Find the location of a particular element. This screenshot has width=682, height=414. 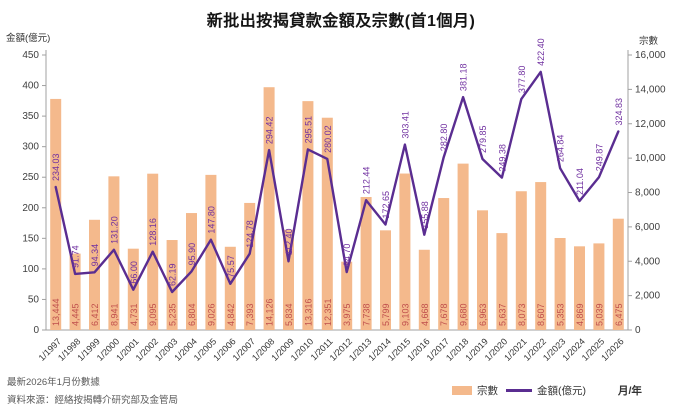

left-axis-unit-label: 金額(億元) is located at coordinates (28, 38).